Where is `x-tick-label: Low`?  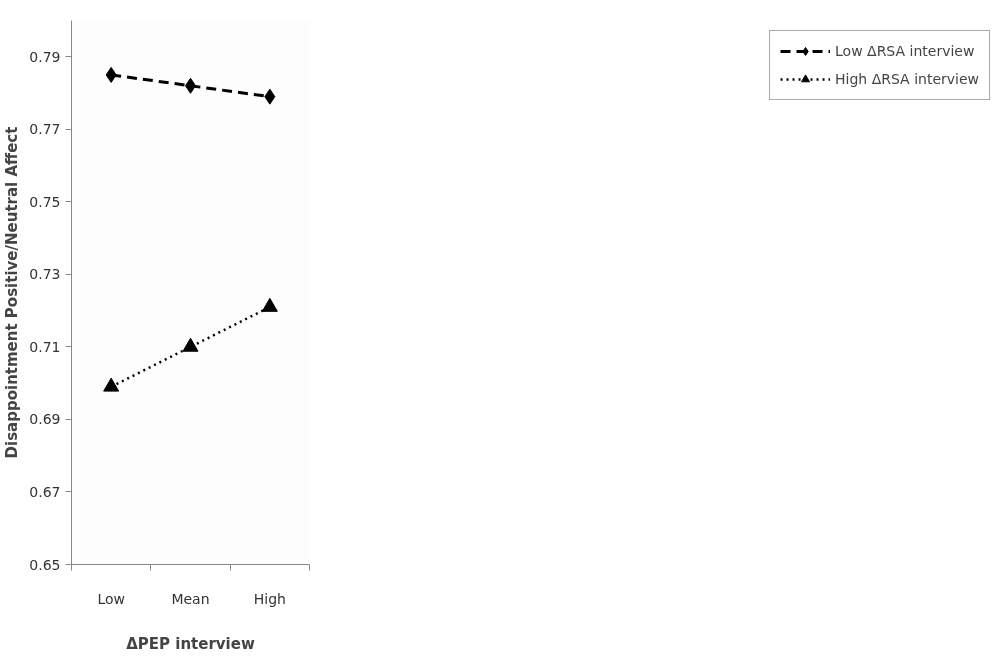
x-tick-label: Low is located at coordinates (111, 598).